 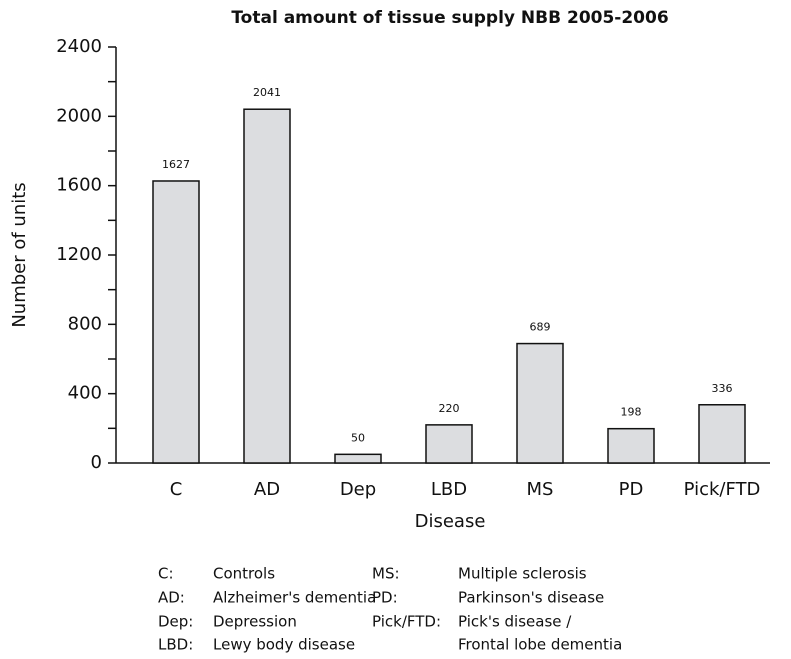 What do you see at coordinates (176, 164) in the screenshot?
I see `data-label: 1627` at bounding box center [176, 164].